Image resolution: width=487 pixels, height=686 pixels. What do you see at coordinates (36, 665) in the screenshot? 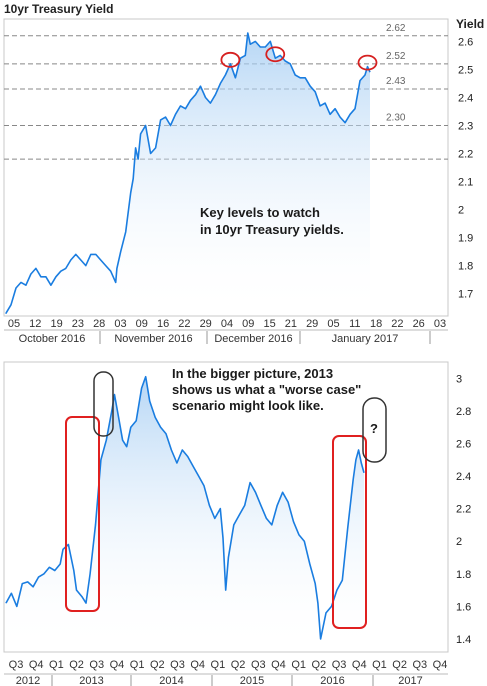
I see `quarter-label-1: Q4` at bounding box center [36, 665].